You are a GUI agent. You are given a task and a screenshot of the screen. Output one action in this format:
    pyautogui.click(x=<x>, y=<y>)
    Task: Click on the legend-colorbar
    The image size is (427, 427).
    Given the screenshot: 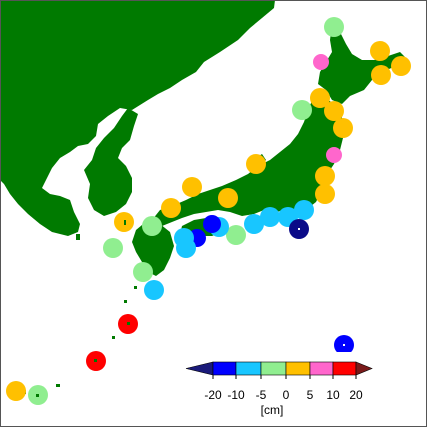 What is the action you would take?
    pyautogui.click(x=279, y=370)
    